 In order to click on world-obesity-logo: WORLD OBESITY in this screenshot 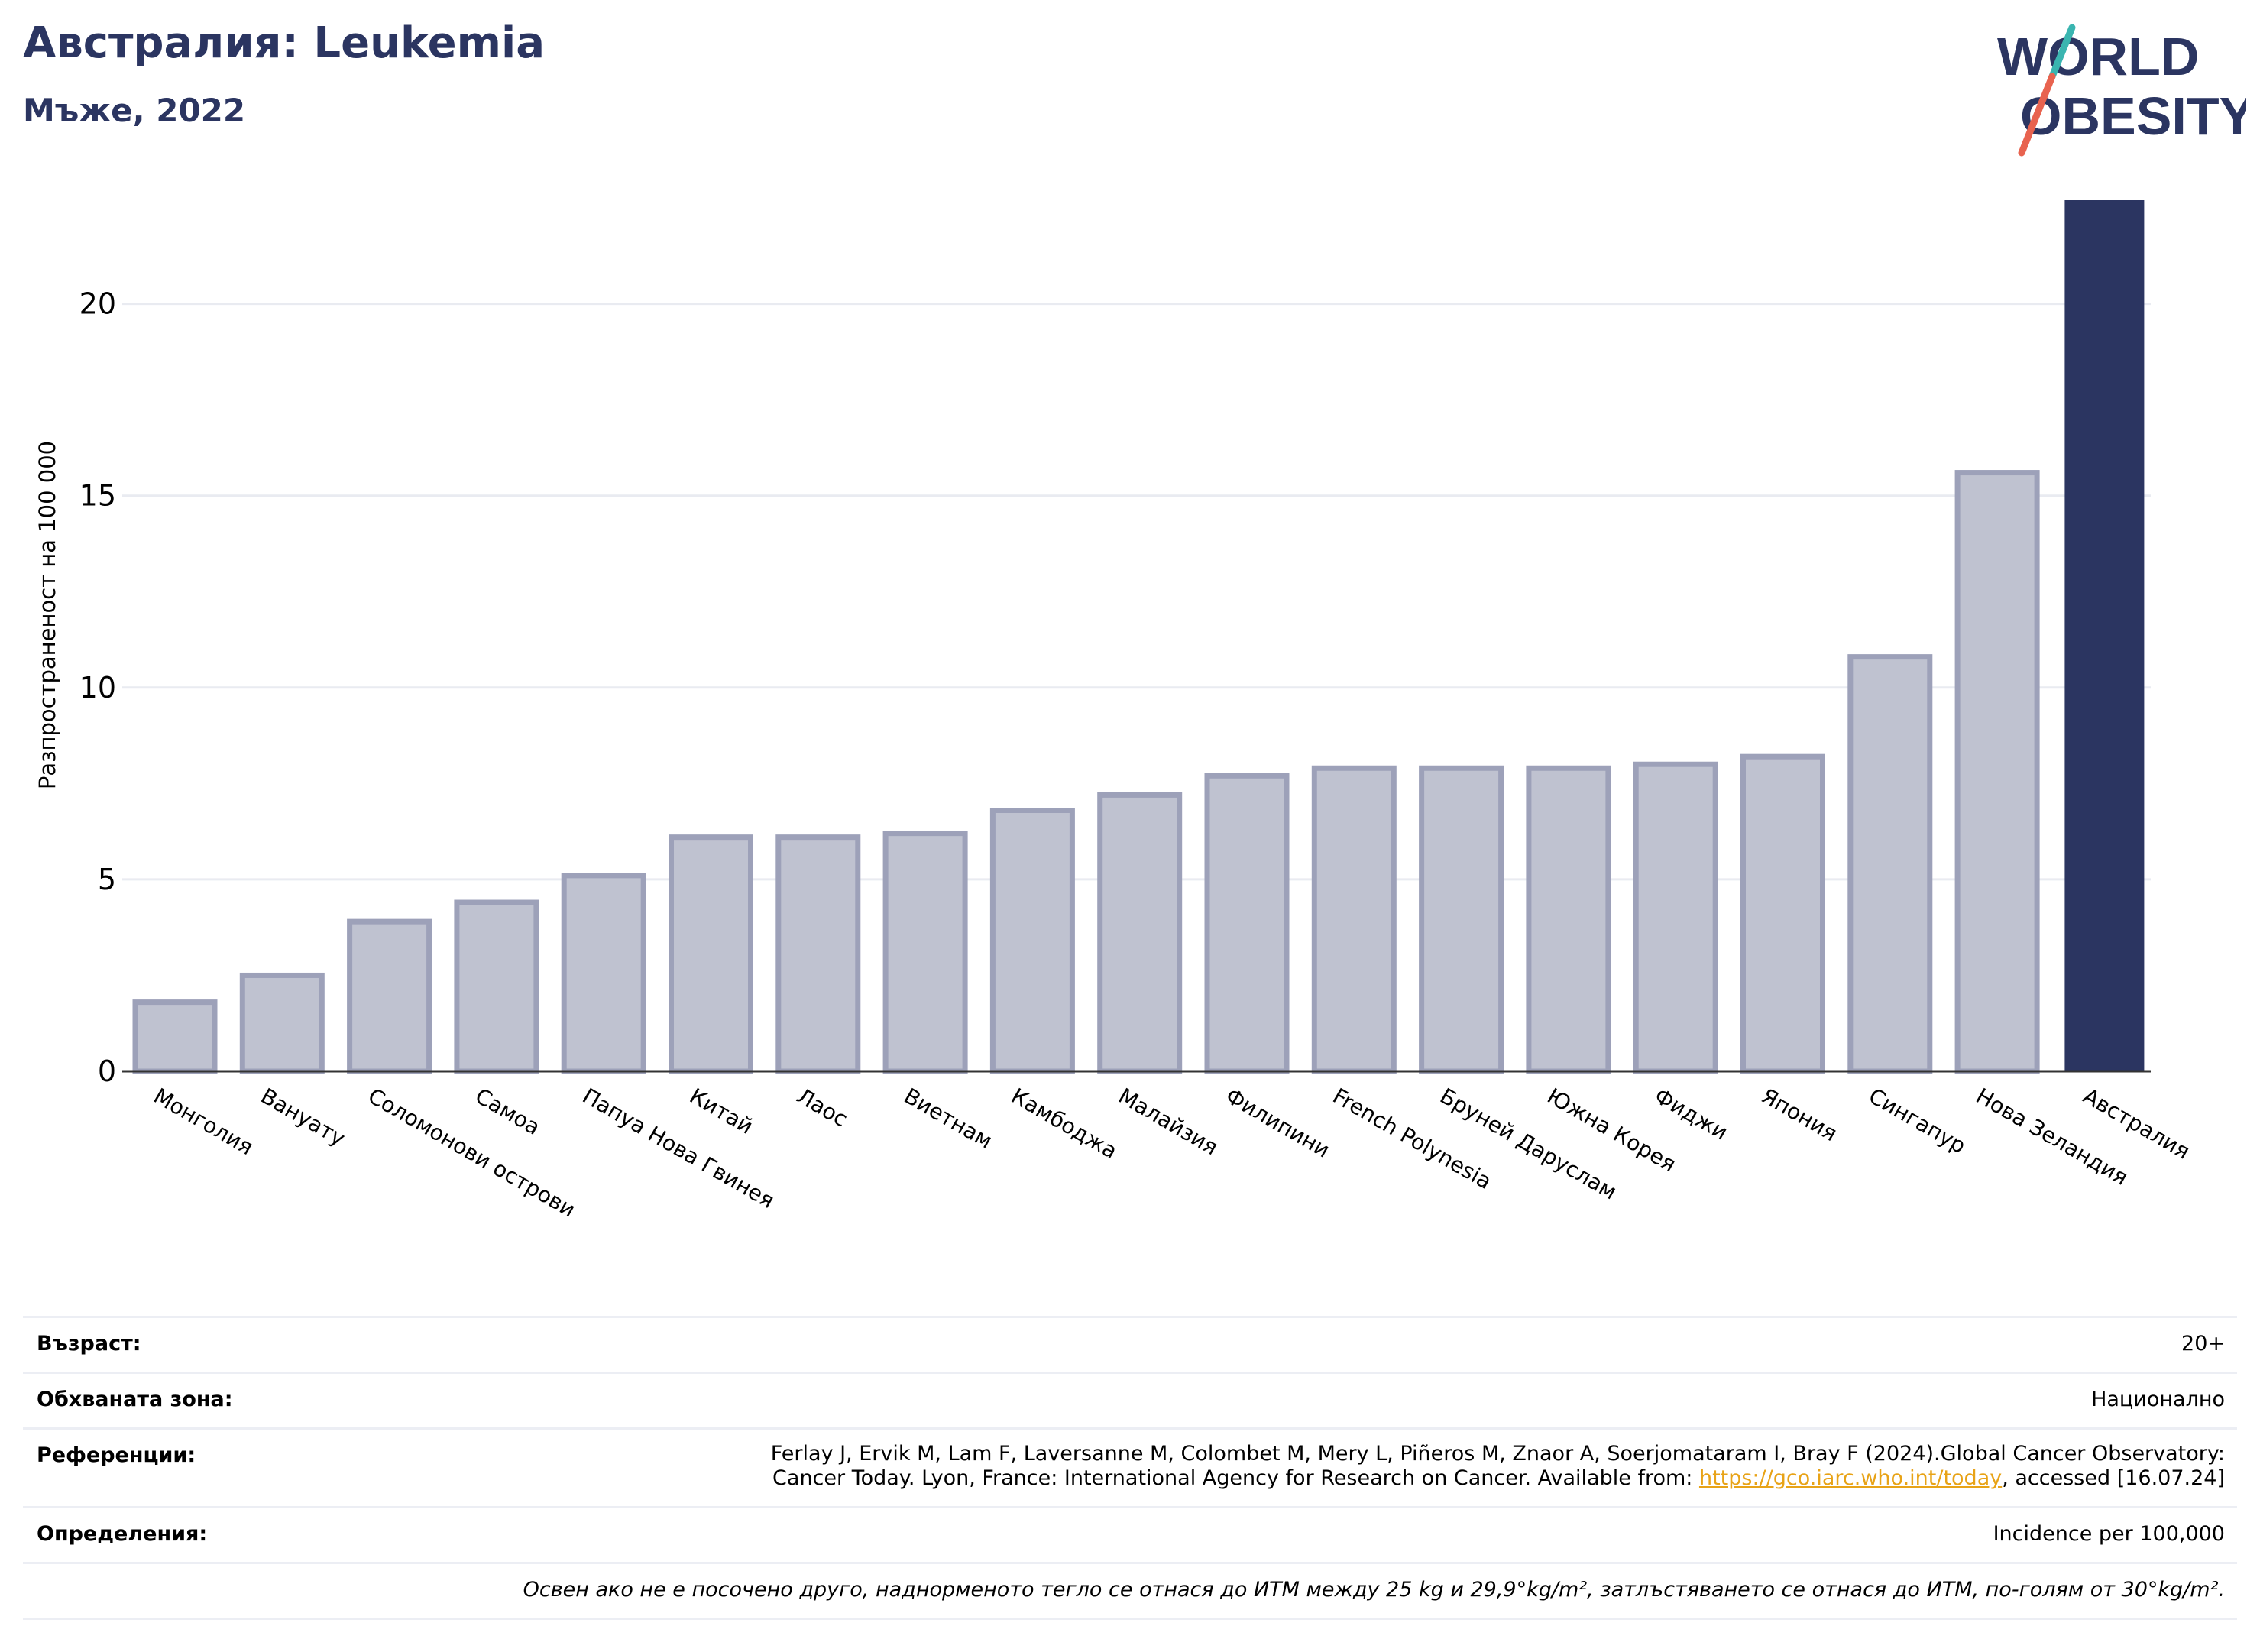, I will do `click(2121, 90)`.